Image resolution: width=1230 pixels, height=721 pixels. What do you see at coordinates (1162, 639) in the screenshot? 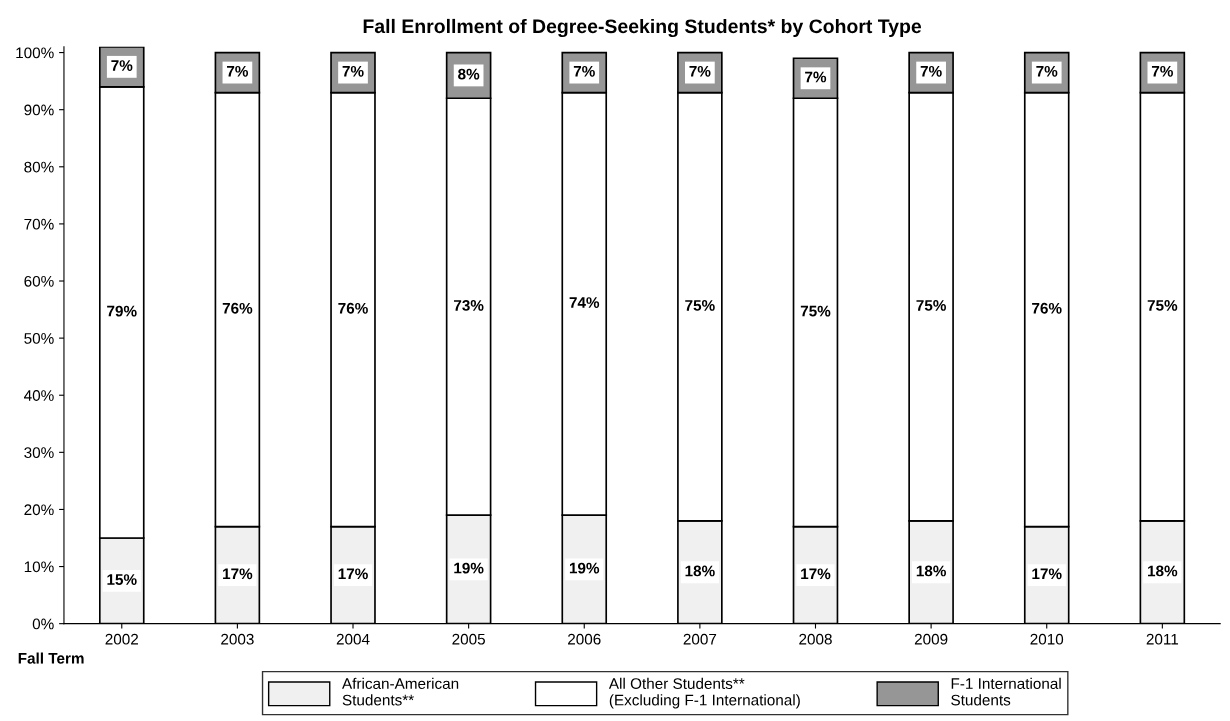
I see `x-tick-label: 2011` at bounding box center [1162, 639].